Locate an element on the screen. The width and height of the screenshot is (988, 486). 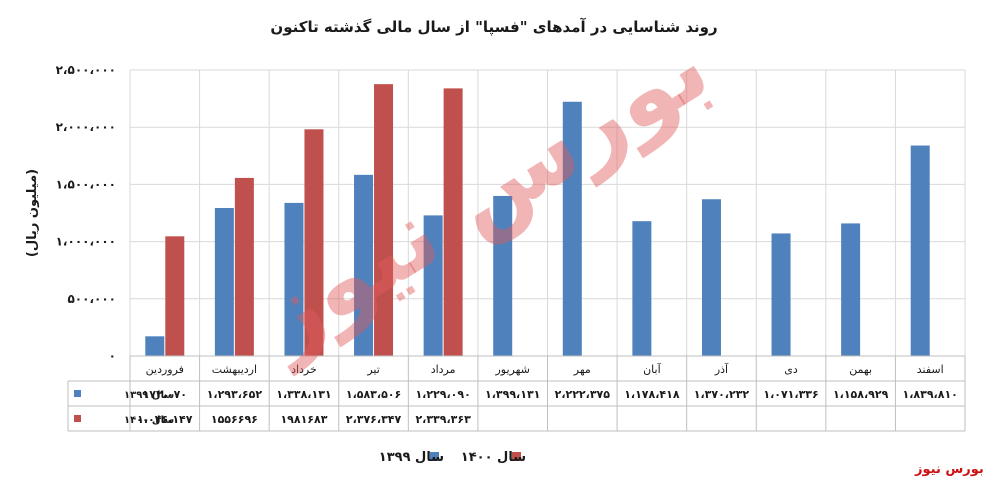
table-series-name: سال ۱۳۹۹ is located at coordinates (149, 395).